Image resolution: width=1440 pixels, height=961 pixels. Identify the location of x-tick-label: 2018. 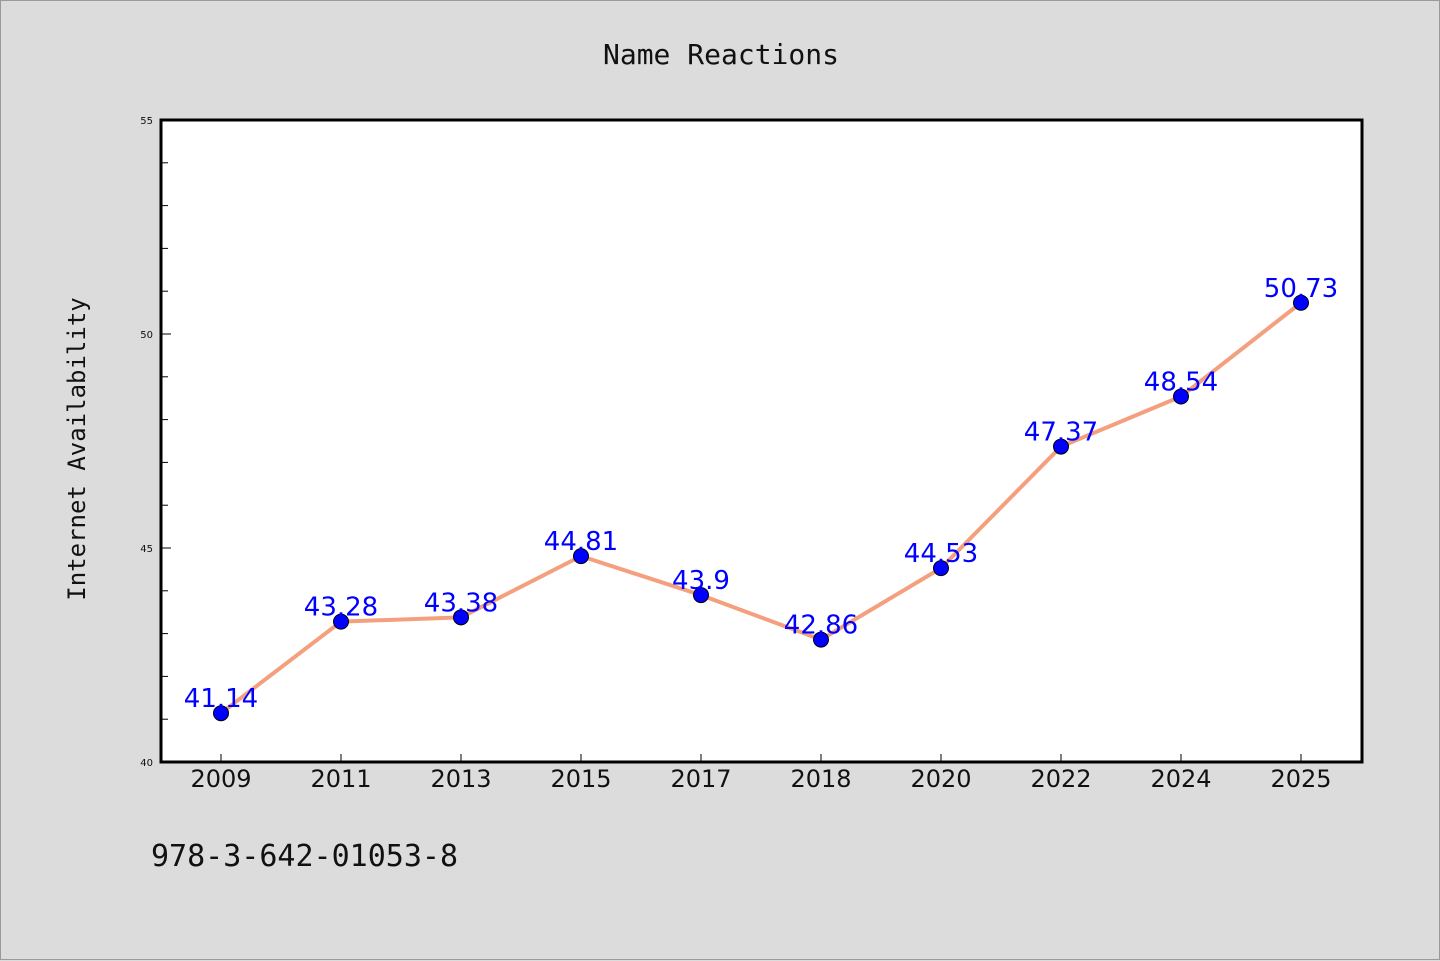
(820, 779).